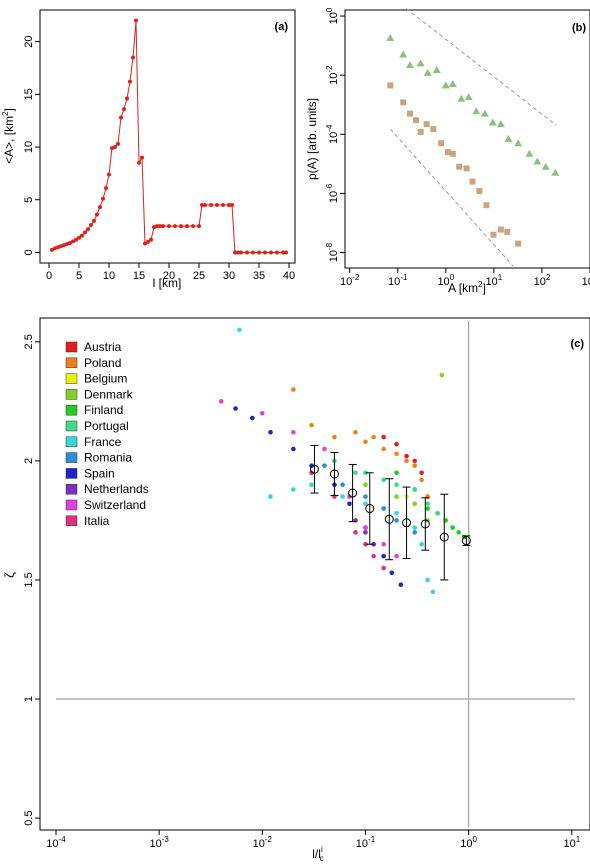  I want to click on panel-c-y-tick-label: 1, so click(29, 699).